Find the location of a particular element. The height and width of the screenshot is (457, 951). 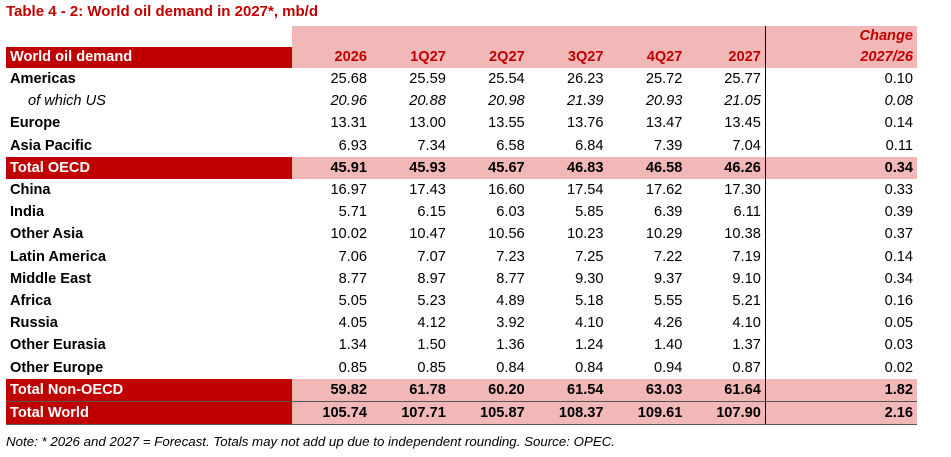

cell: 6.84 is located at coordinates (589, 145).